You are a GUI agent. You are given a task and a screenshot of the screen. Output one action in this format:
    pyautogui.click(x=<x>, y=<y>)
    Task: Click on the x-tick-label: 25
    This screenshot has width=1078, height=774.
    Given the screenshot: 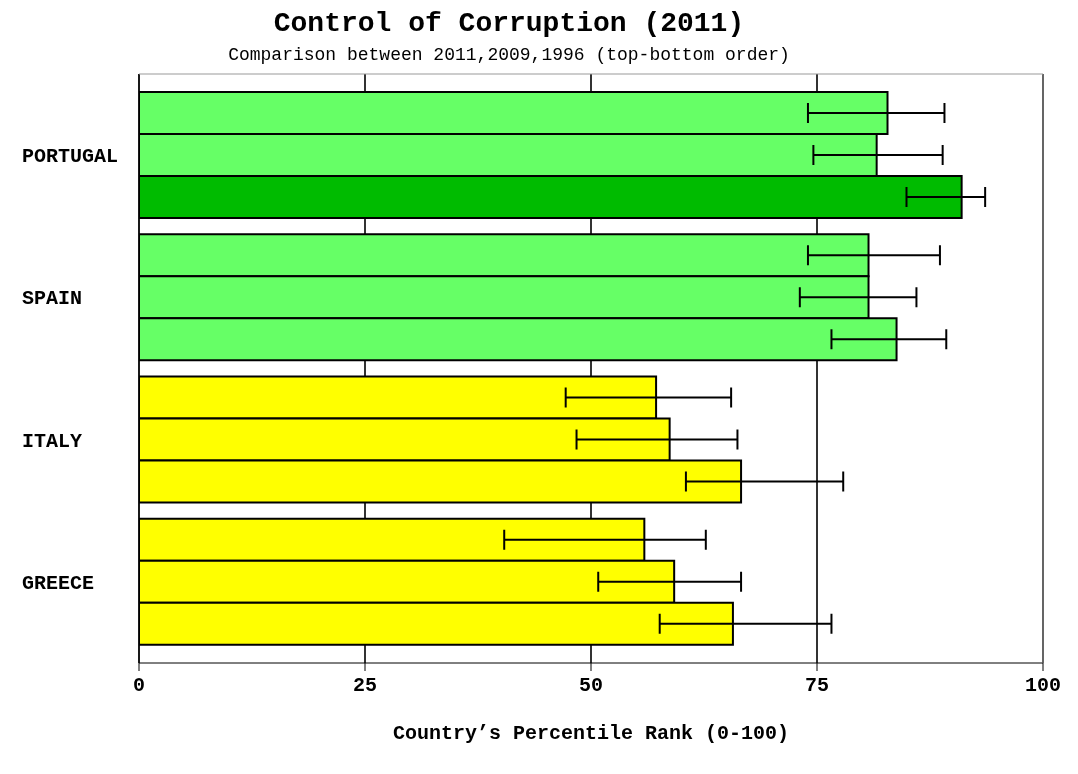 What is the action you would take?
    pyautogui.click(x=365, y=686)
    